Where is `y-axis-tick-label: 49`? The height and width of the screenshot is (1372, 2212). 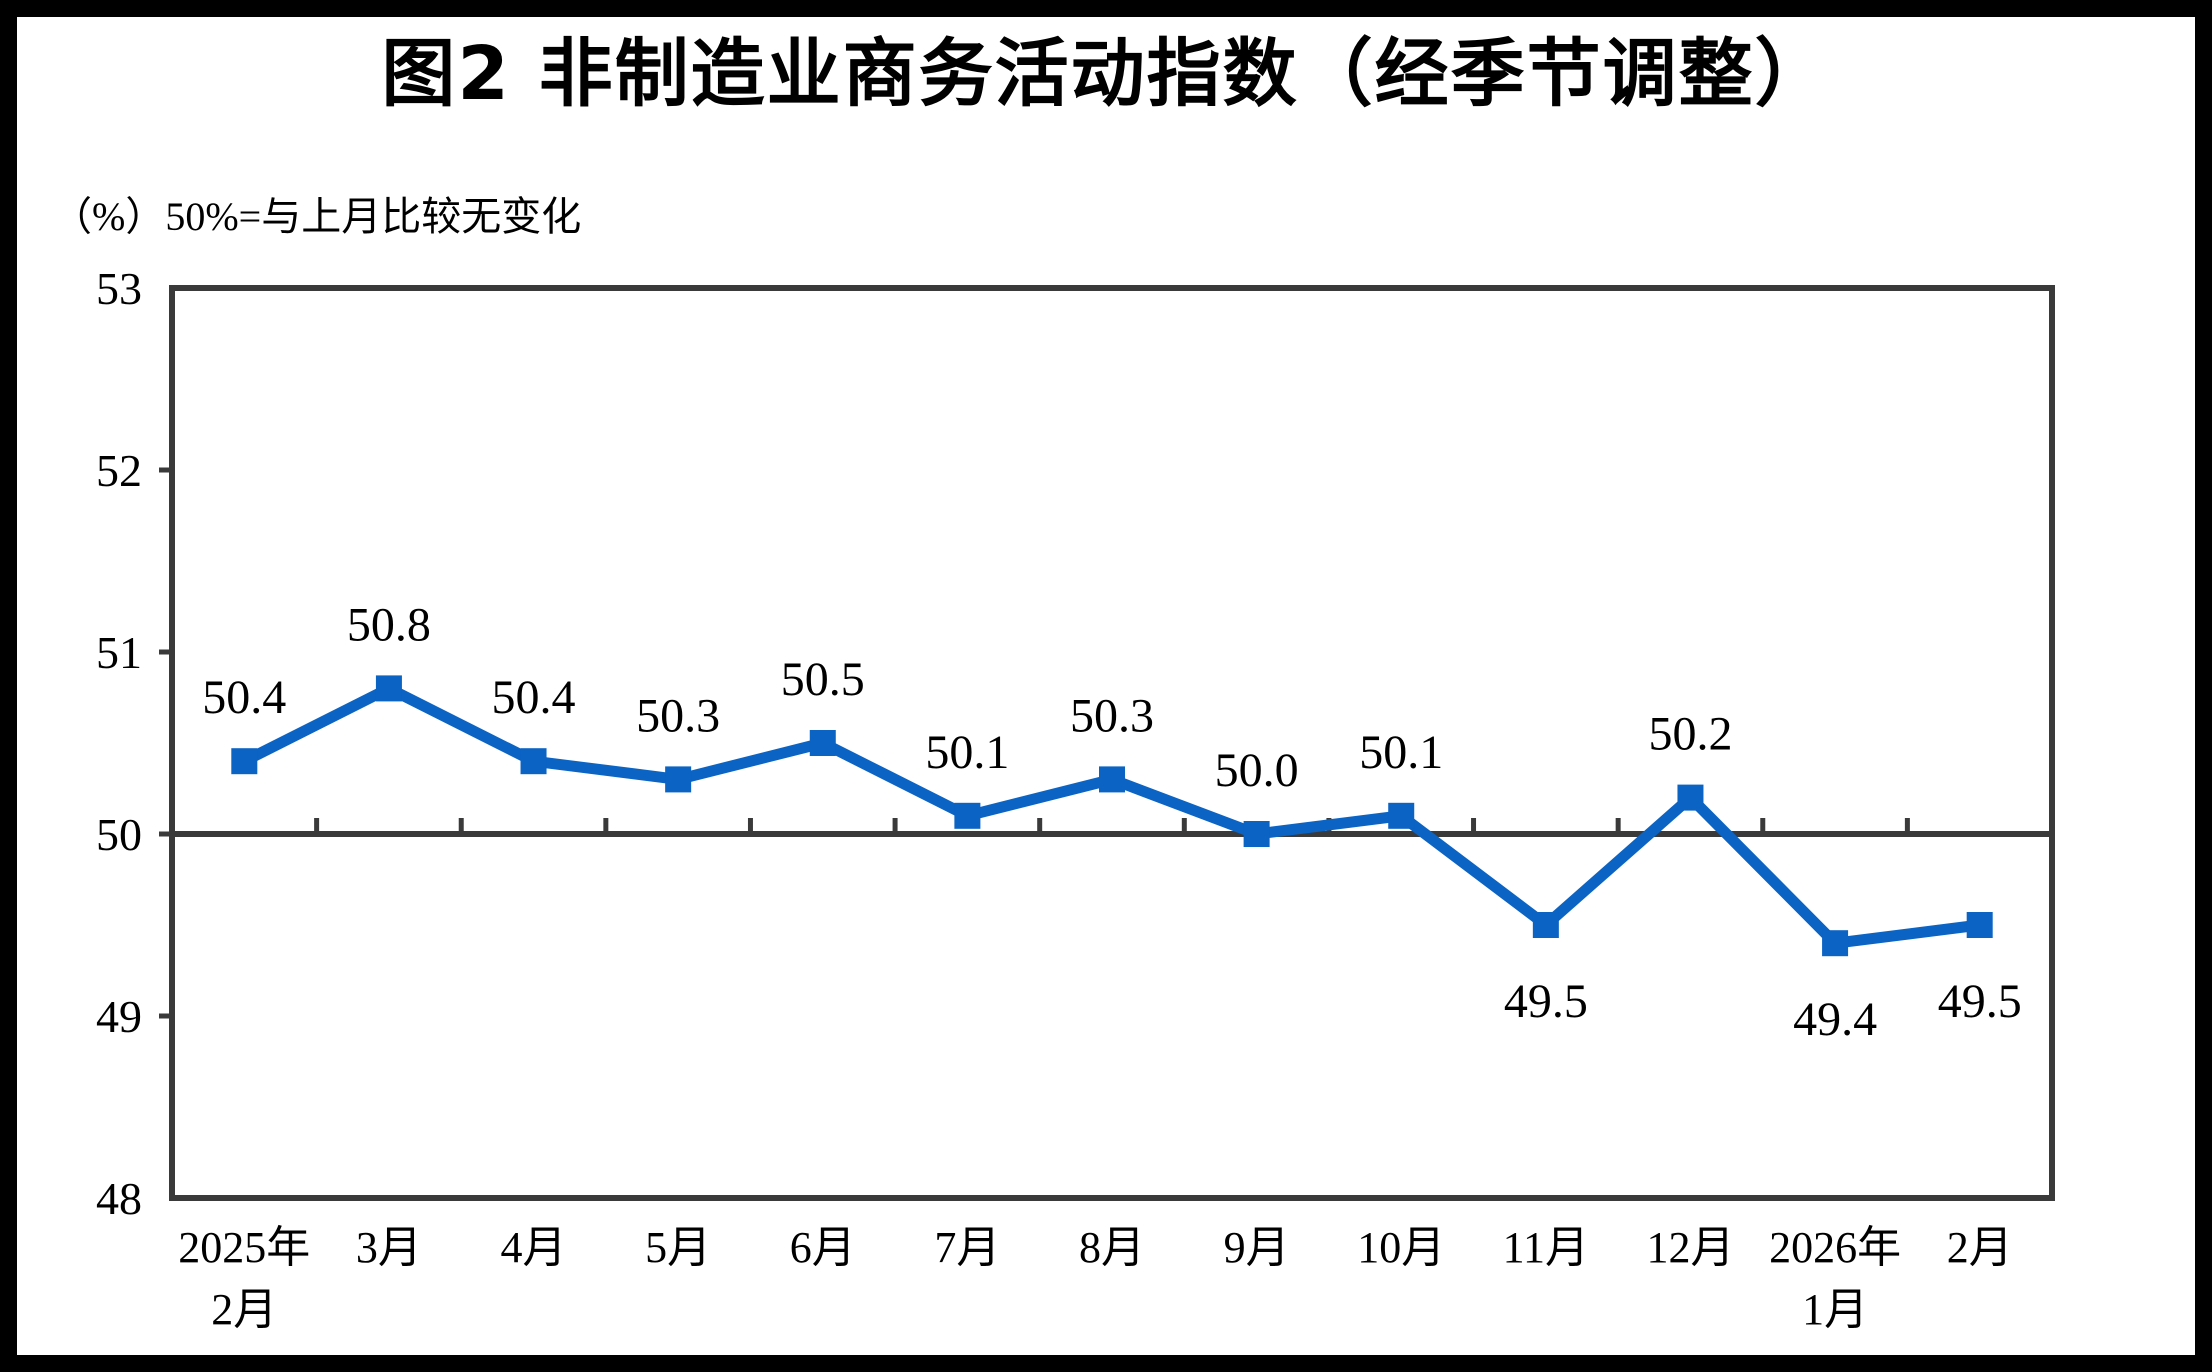
y-axis-tick-label: 49 is located at coordinates (119, 1016).